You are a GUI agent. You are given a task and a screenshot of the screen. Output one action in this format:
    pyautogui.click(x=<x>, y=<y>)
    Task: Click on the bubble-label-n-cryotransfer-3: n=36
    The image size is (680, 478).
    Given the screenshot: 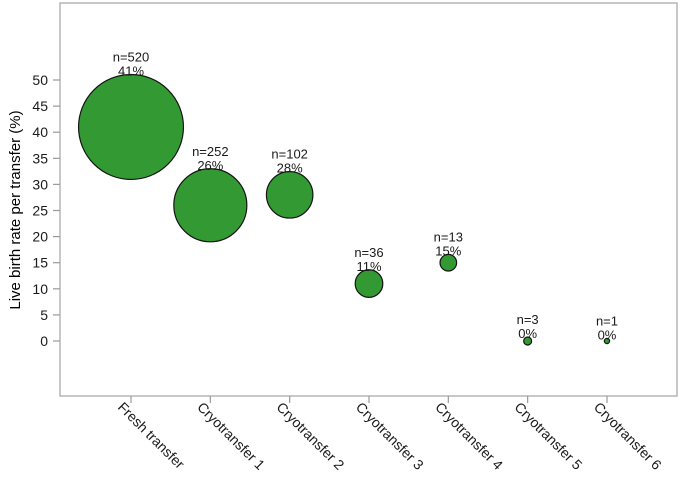 What is the action you would take?
    pyautogui.click(x=368, y=252)
    